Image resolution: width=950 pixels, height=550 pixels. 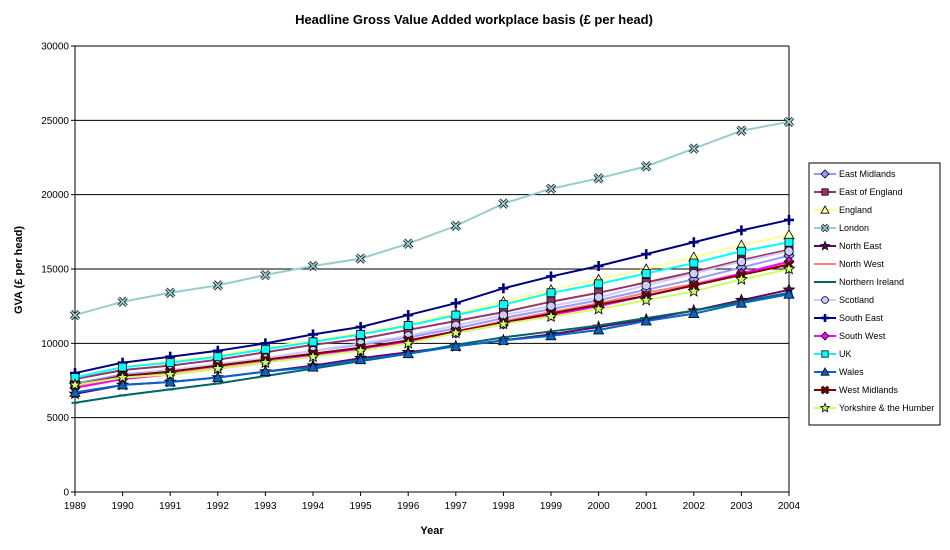 I want to click on x-tick-label: 2002, so click(x=694, y=506).